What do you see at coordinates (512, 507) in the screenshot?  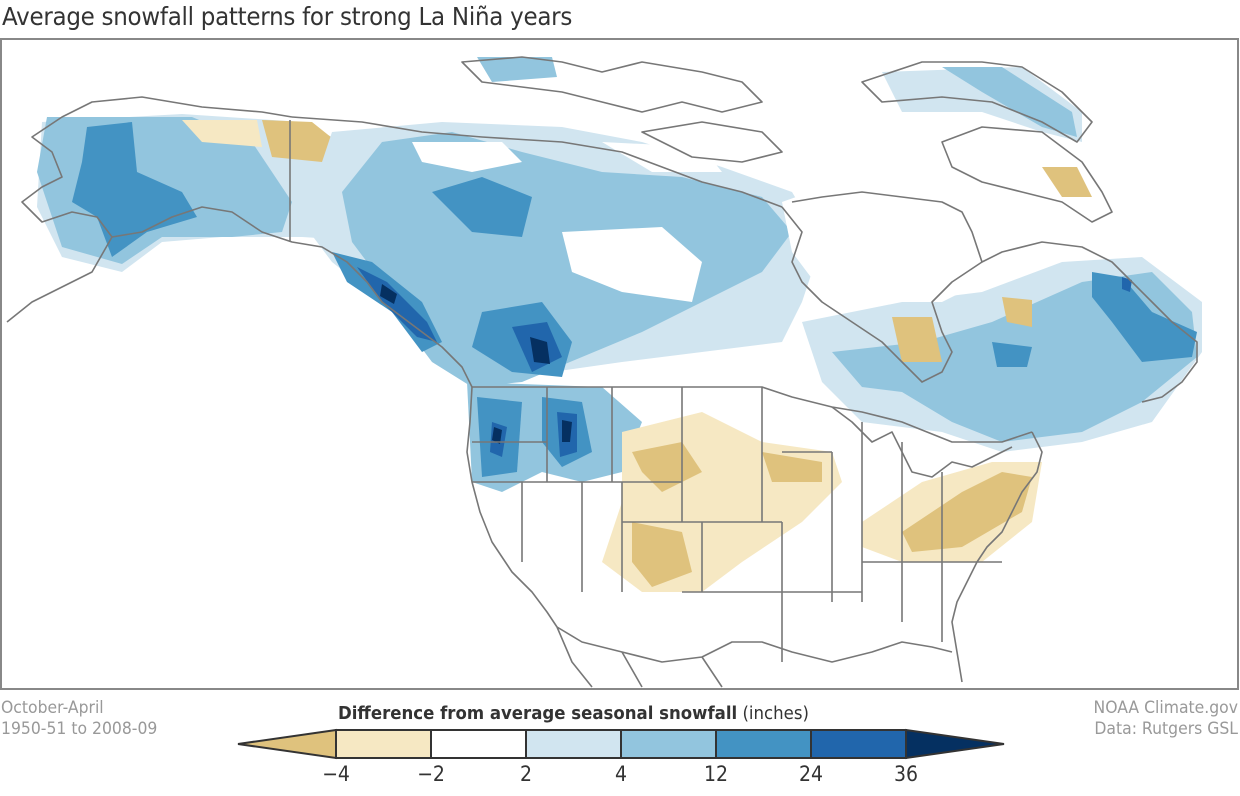 I see `west-coast-us` at bounding box center [512, 507].